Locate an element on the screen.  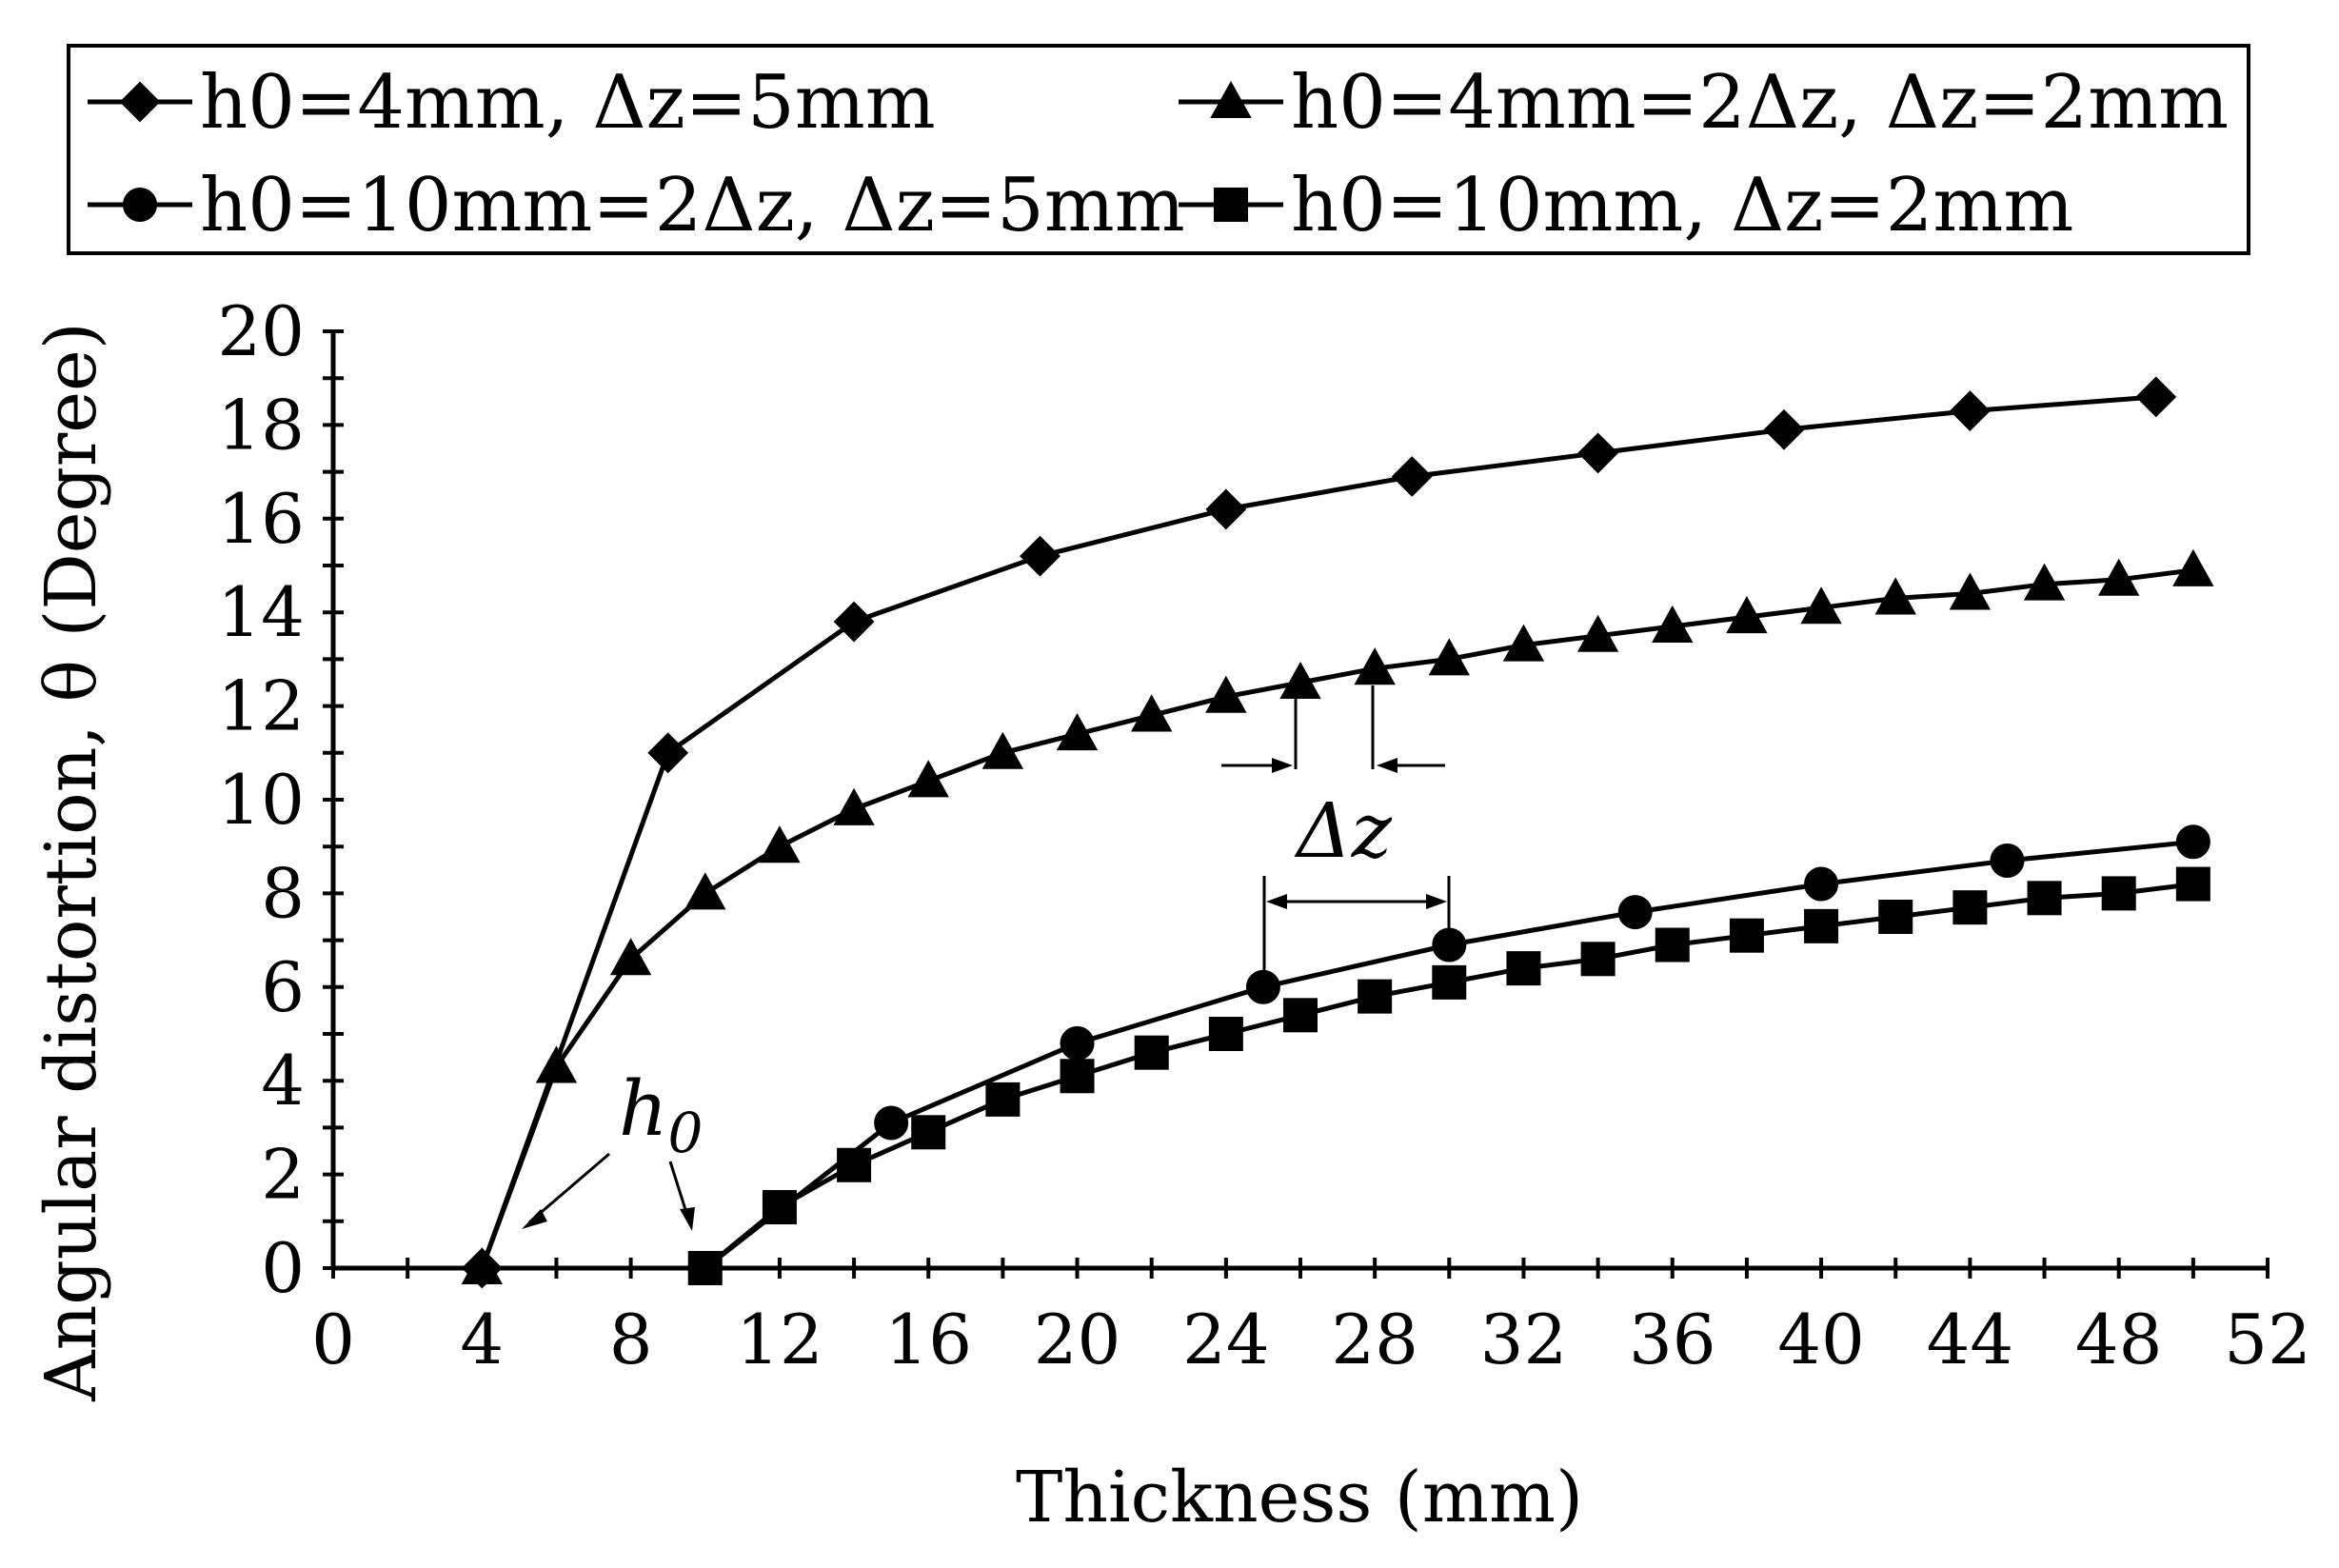
dz-arrowhead-left-lower is located at coordinates (1276, 902).